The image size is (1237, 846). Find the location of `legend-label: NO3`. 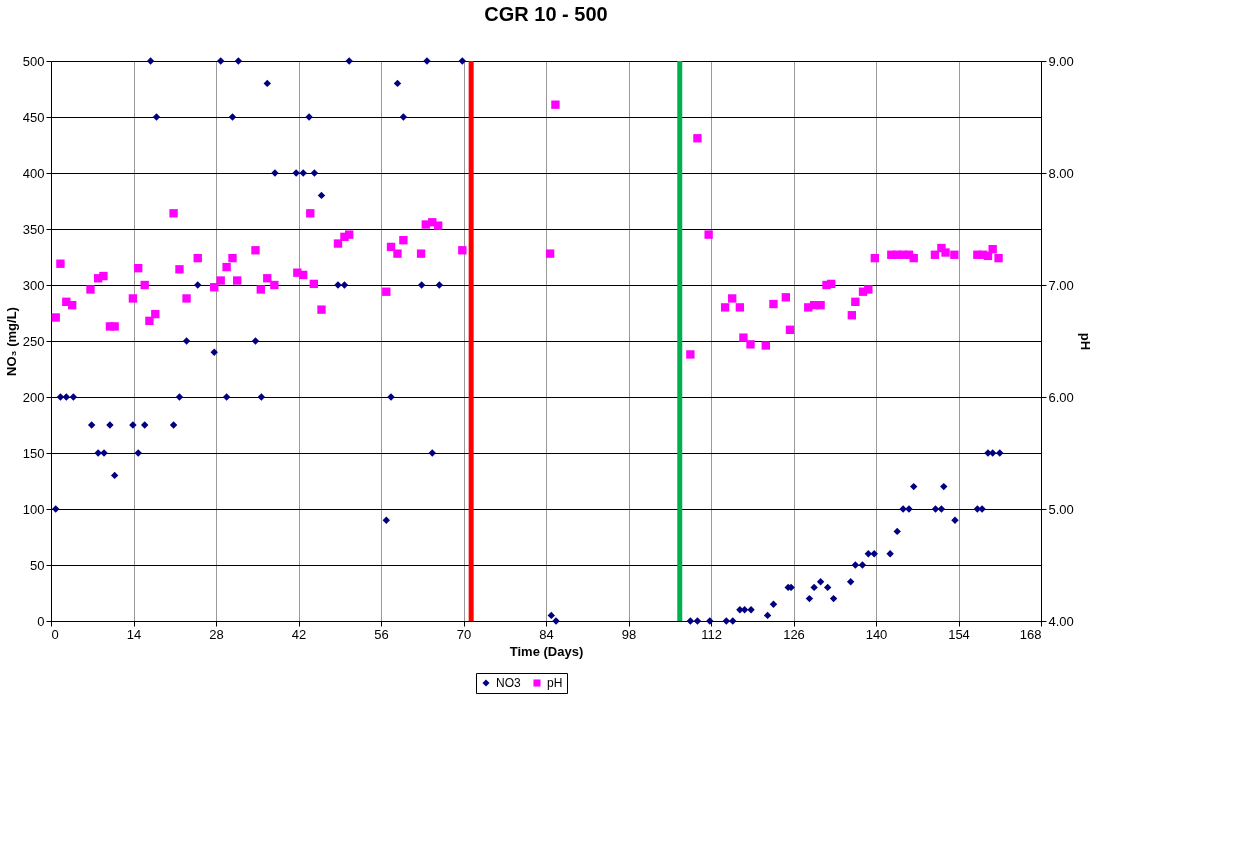

legend-label: NO3 is located at coordinates (508, 683).